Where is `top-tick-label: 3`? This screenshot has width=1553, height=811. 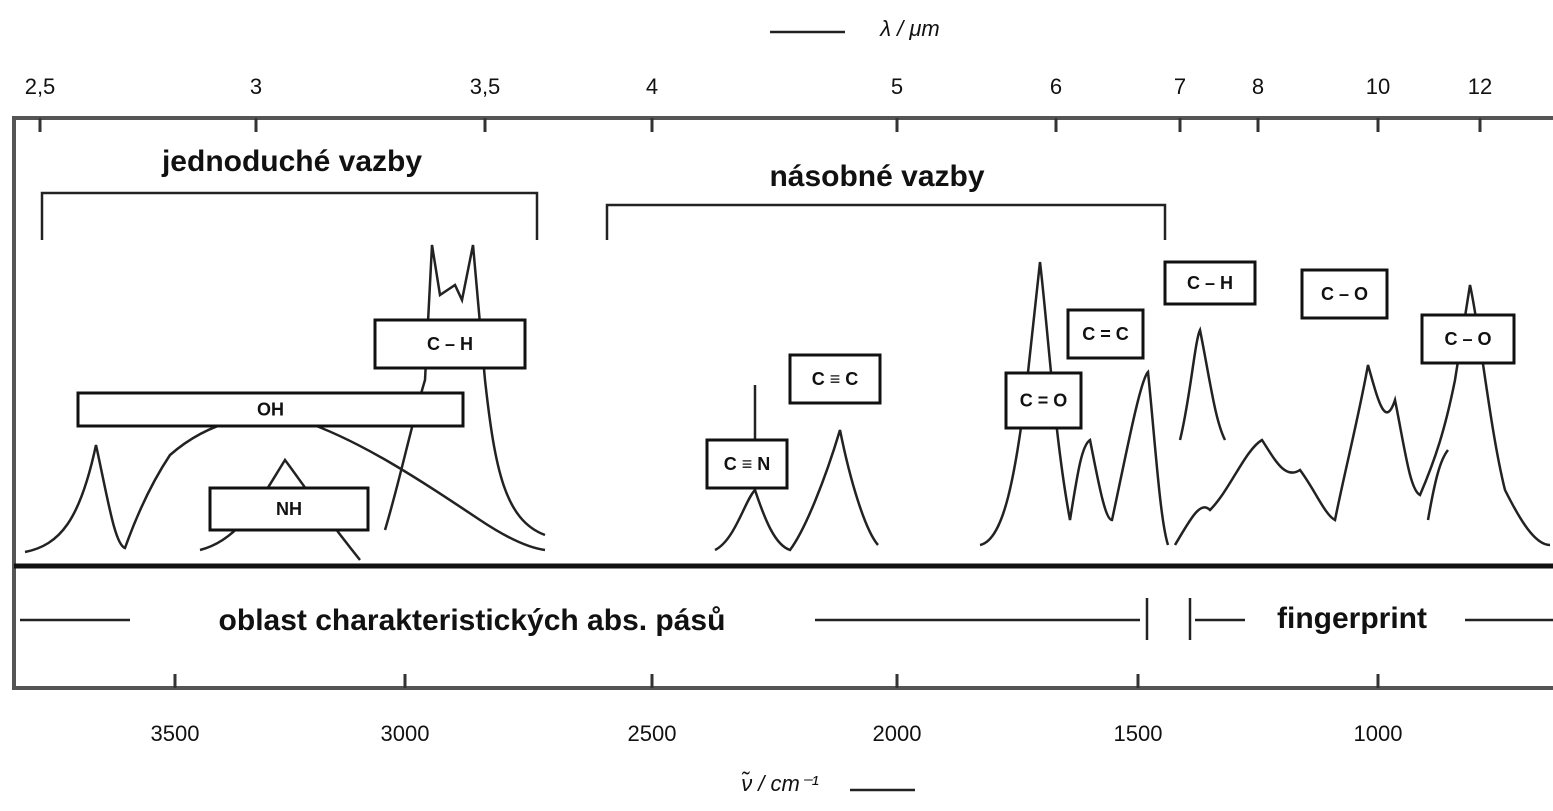
top-tick-label: 3 is located at coordinates (256, 86).